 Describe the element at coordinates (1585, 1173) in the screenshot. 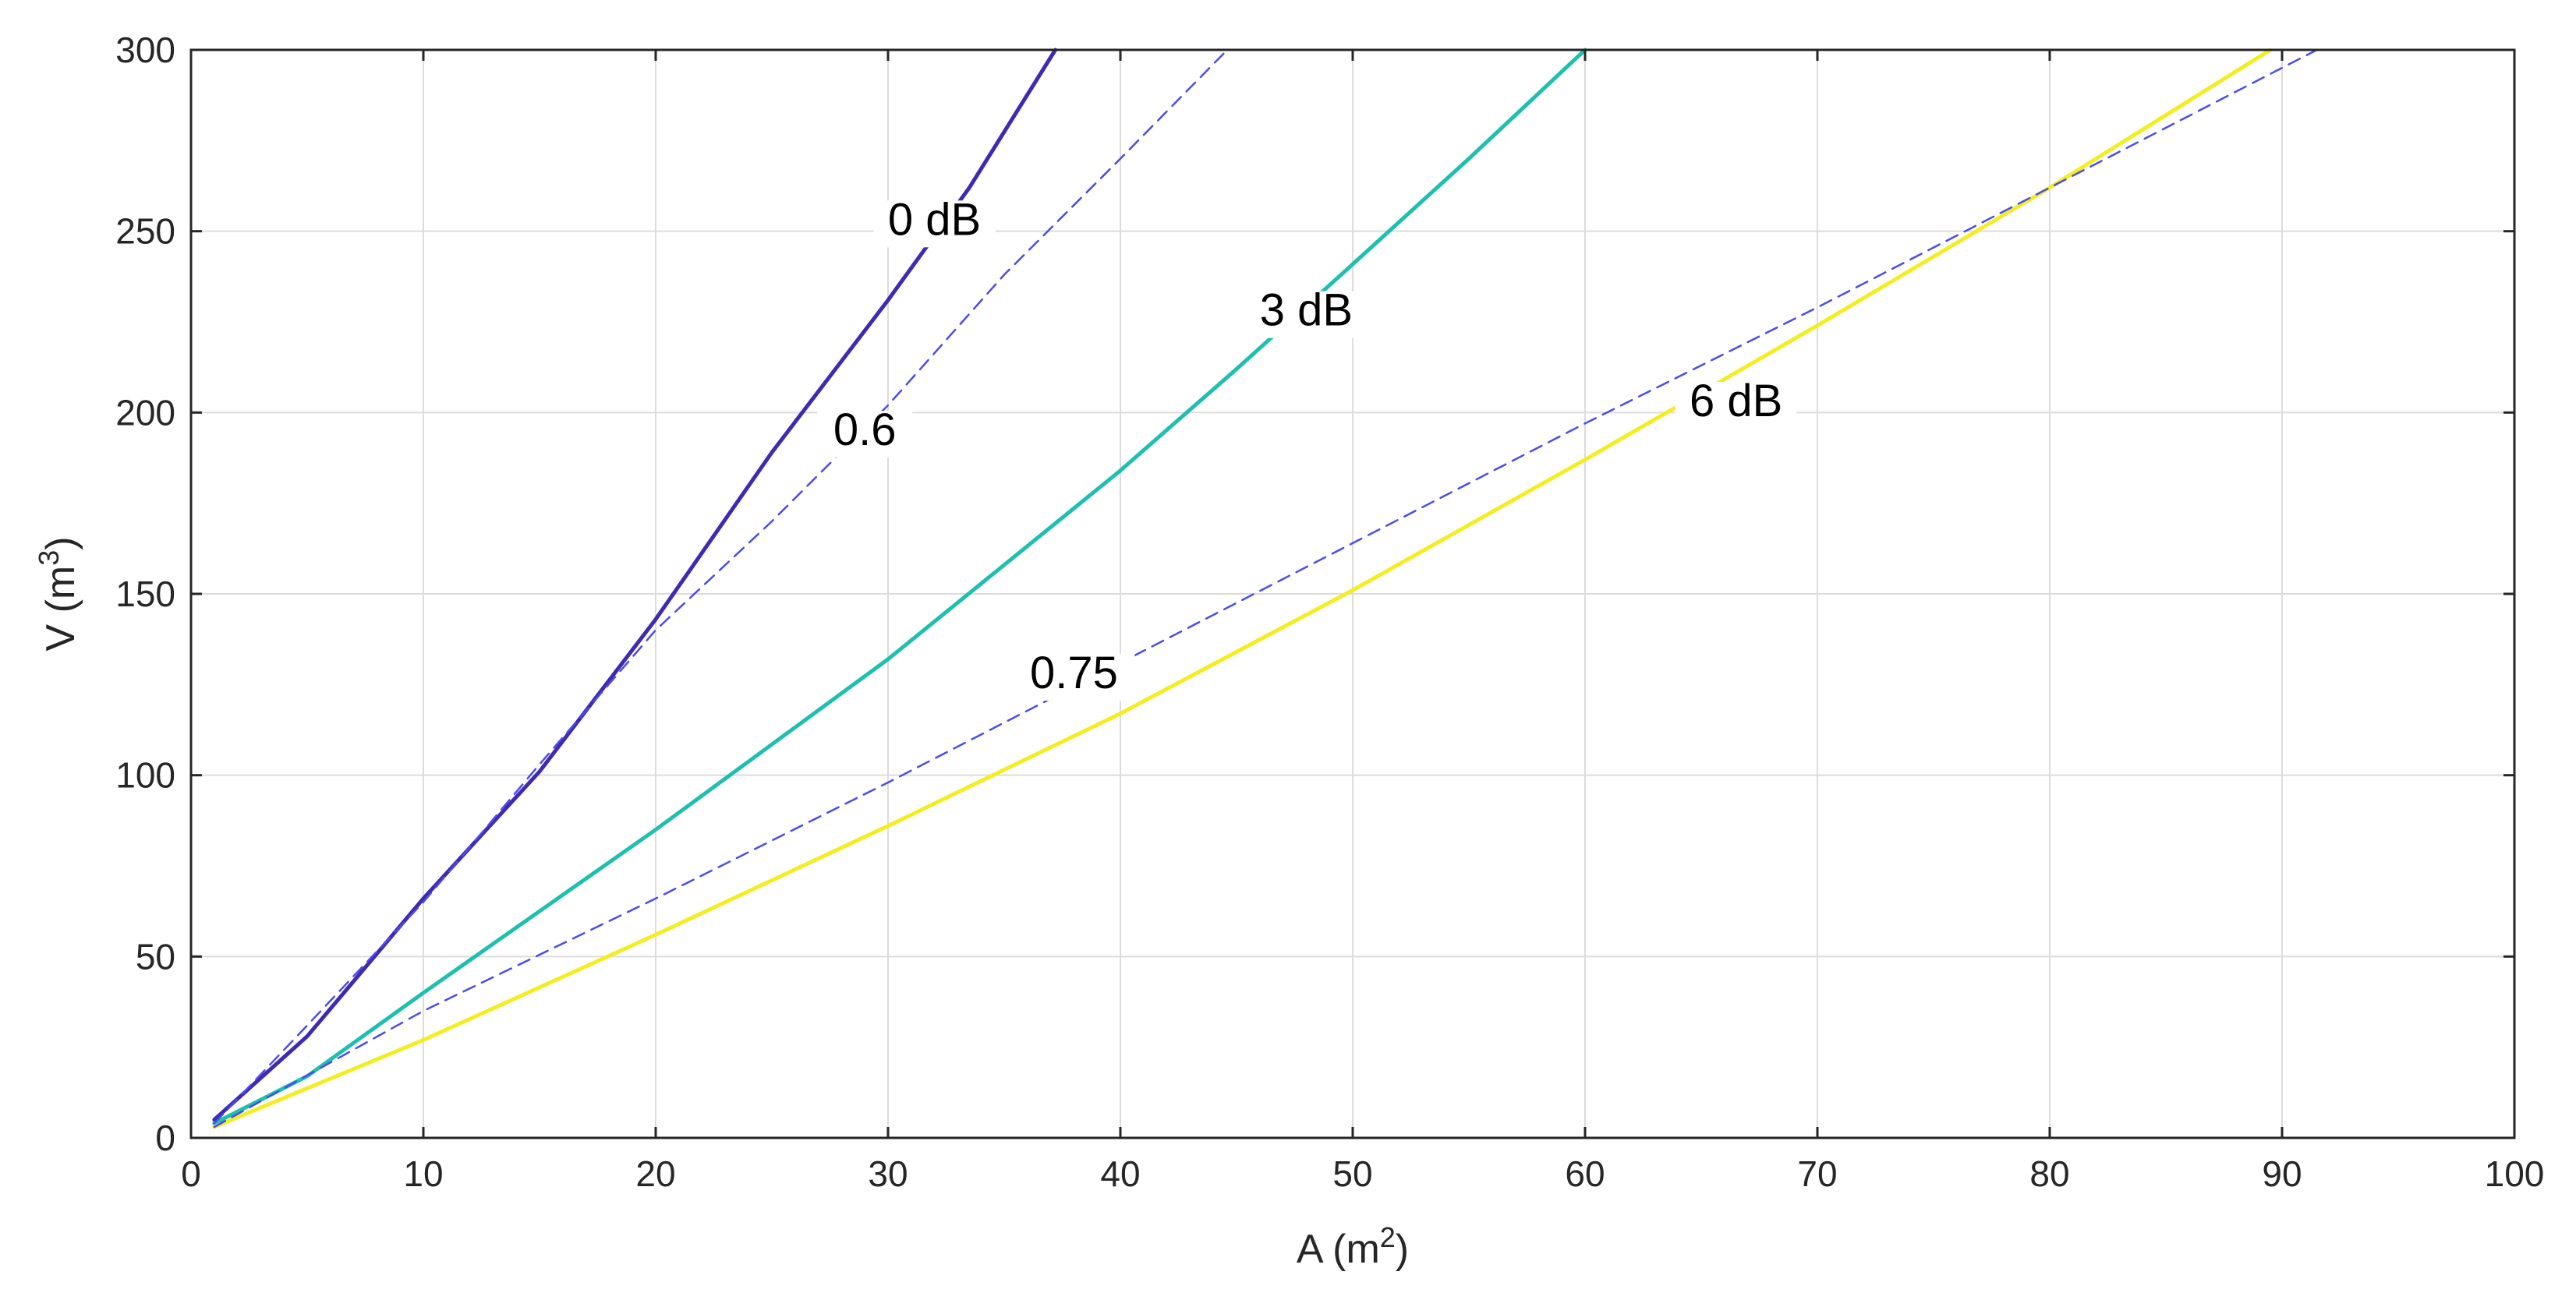

I see `x-tick-label: 60` at that location.